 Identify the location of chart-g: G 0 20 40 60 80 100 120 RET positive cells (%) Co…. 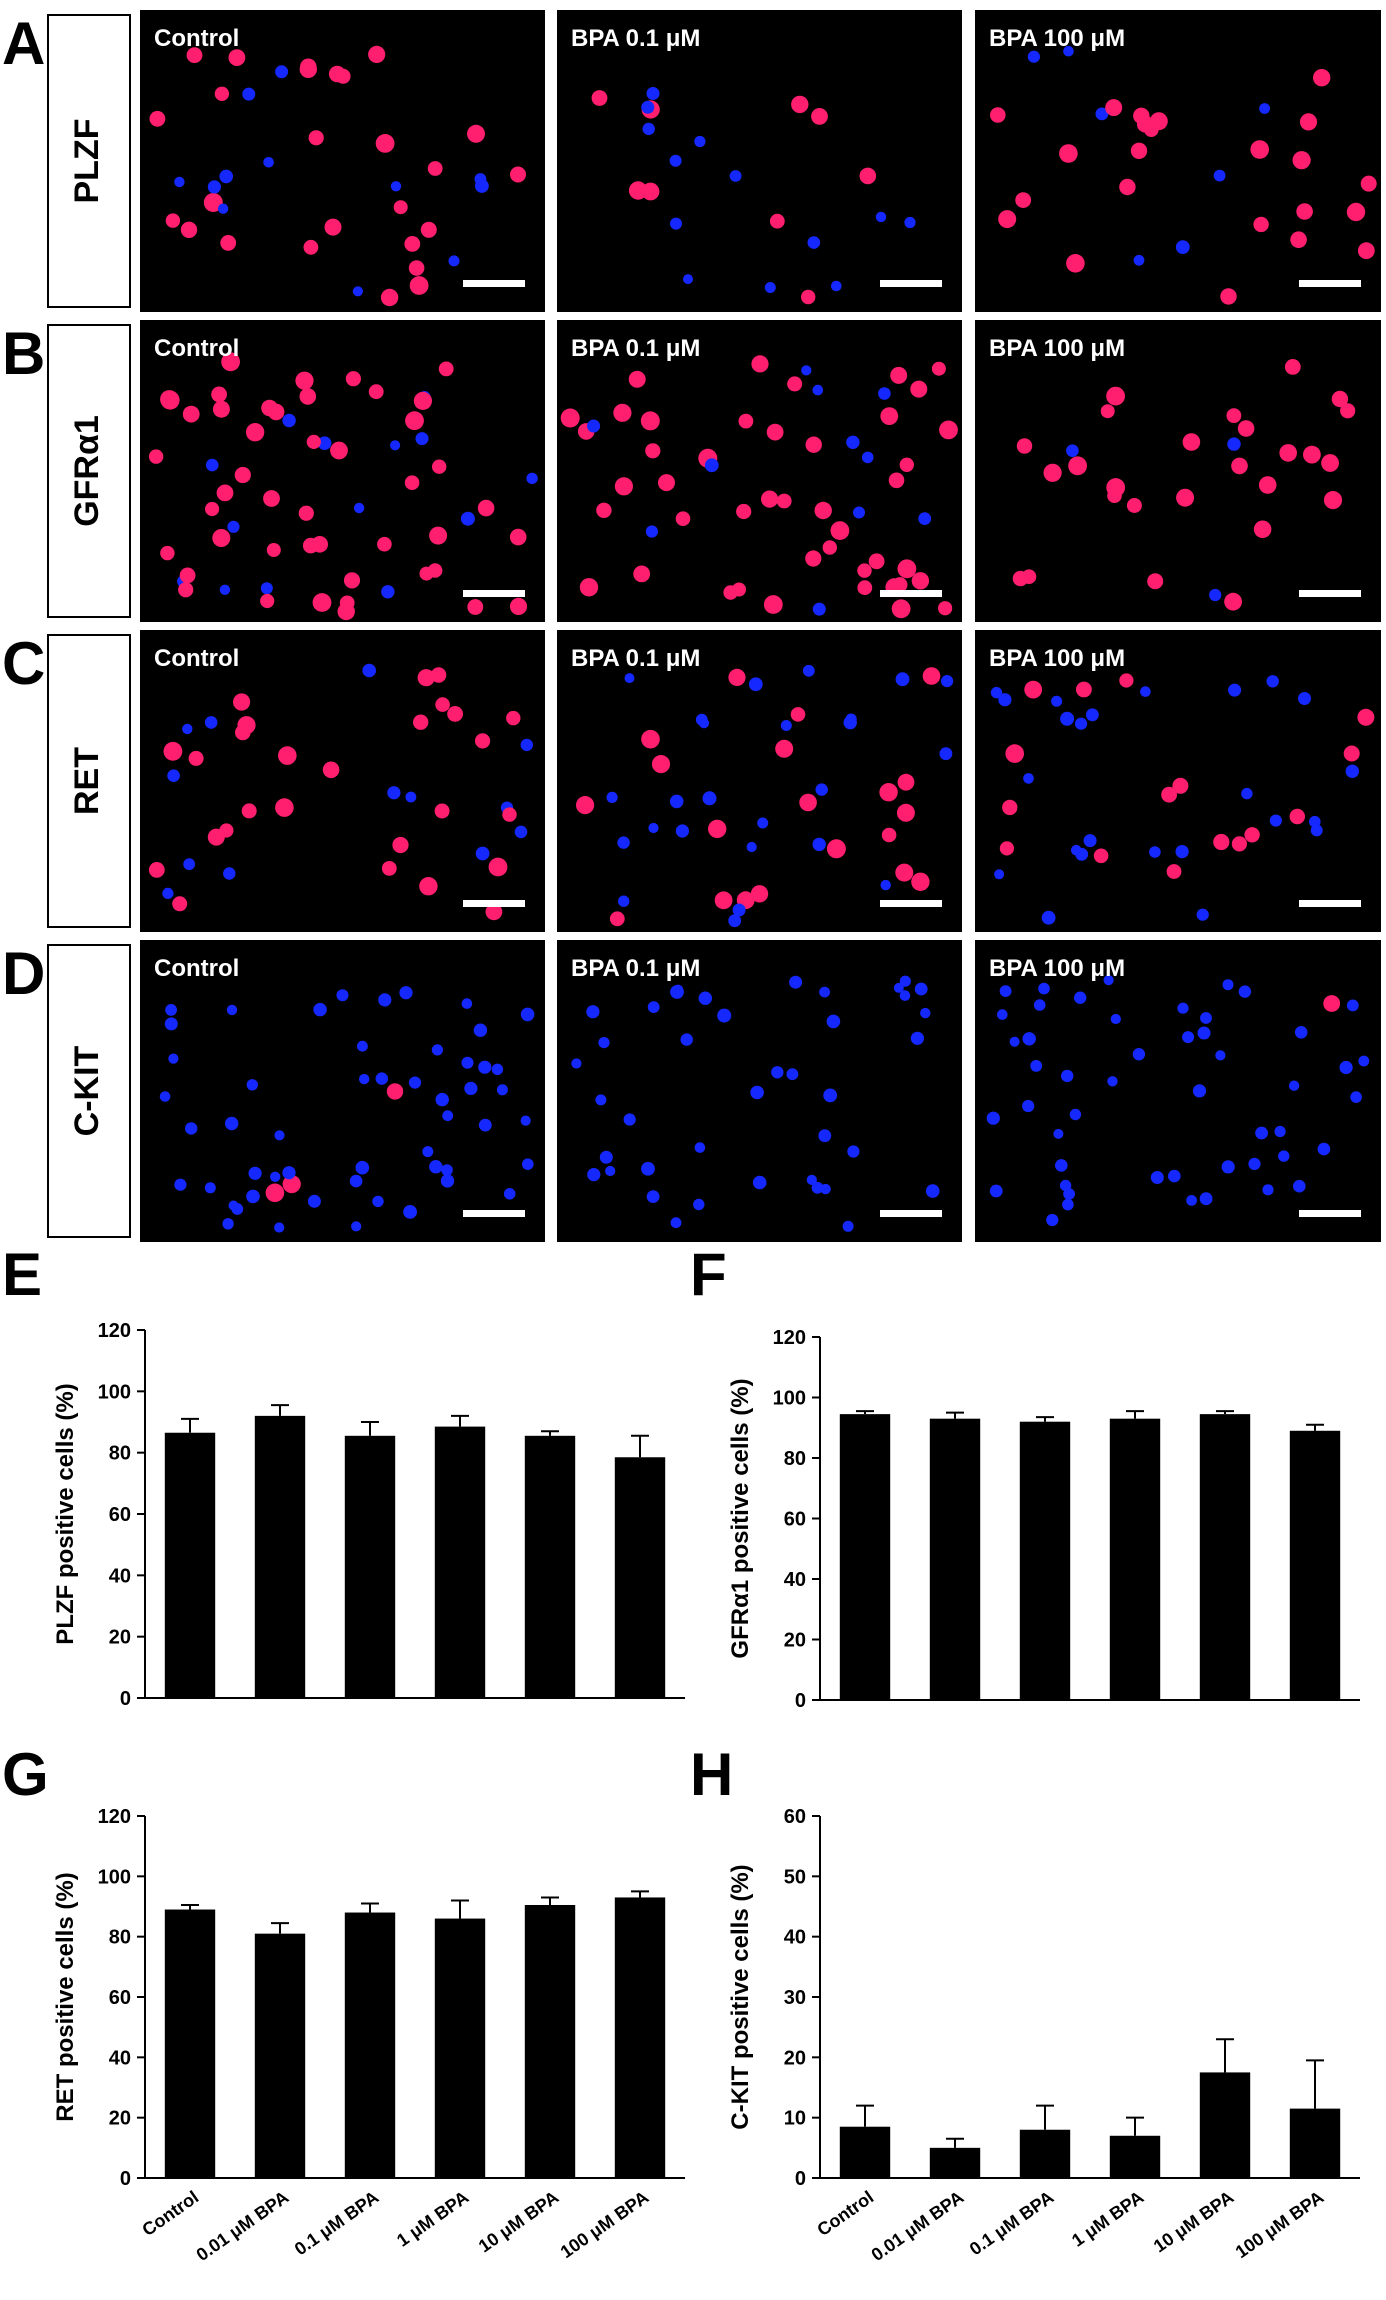
(343, 2003).